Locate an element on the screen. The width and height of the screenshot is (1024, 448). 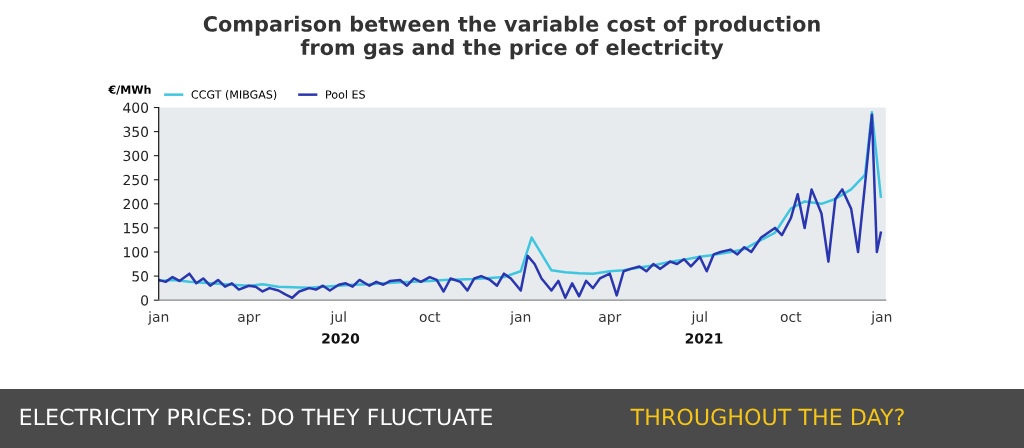
text: 2021 is located at coordinates (704, 338).